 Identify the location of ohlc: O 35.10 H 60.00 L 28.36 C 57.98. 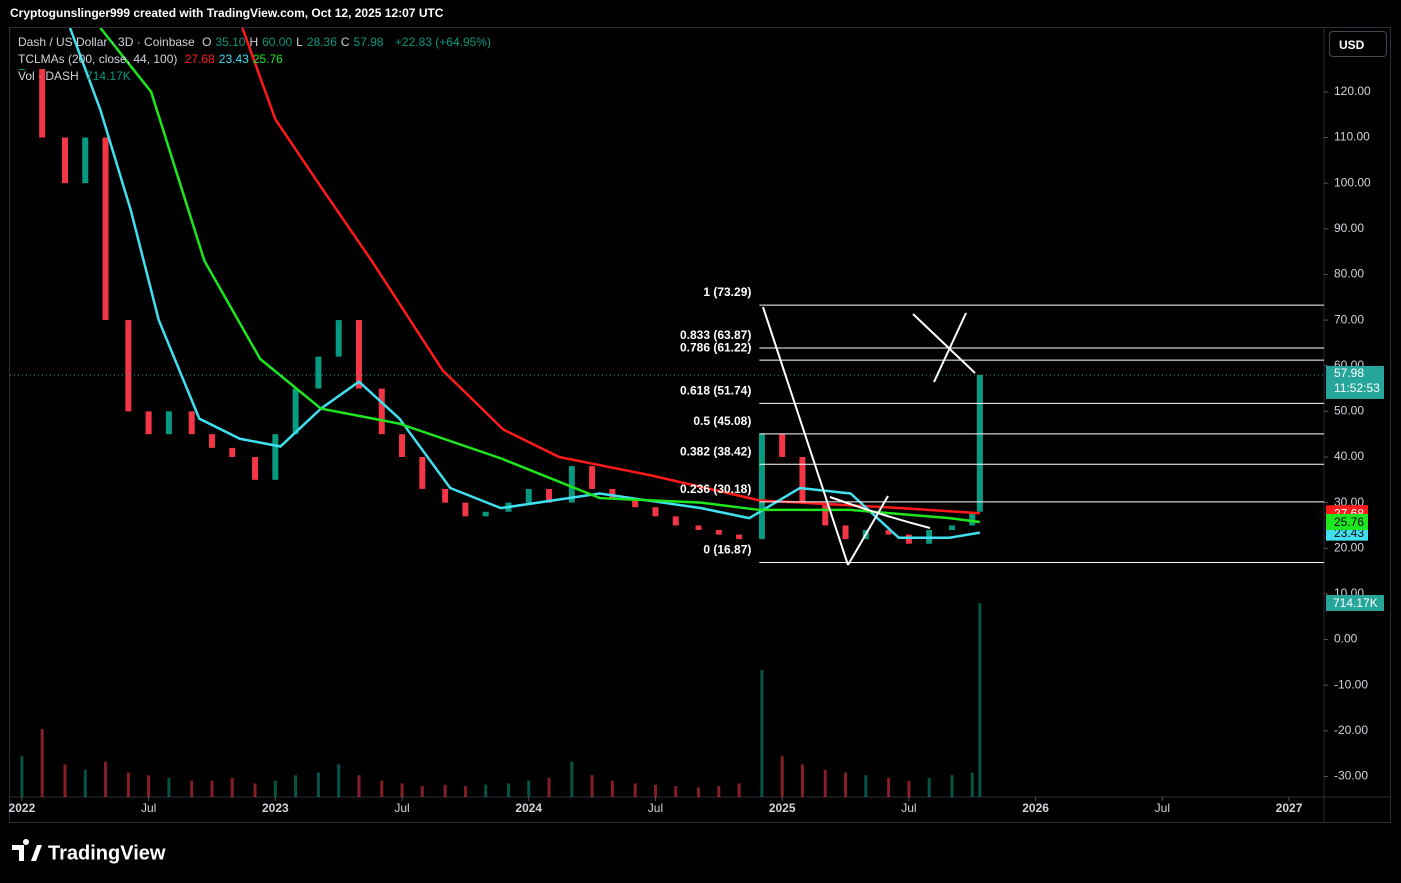
(295, 42).